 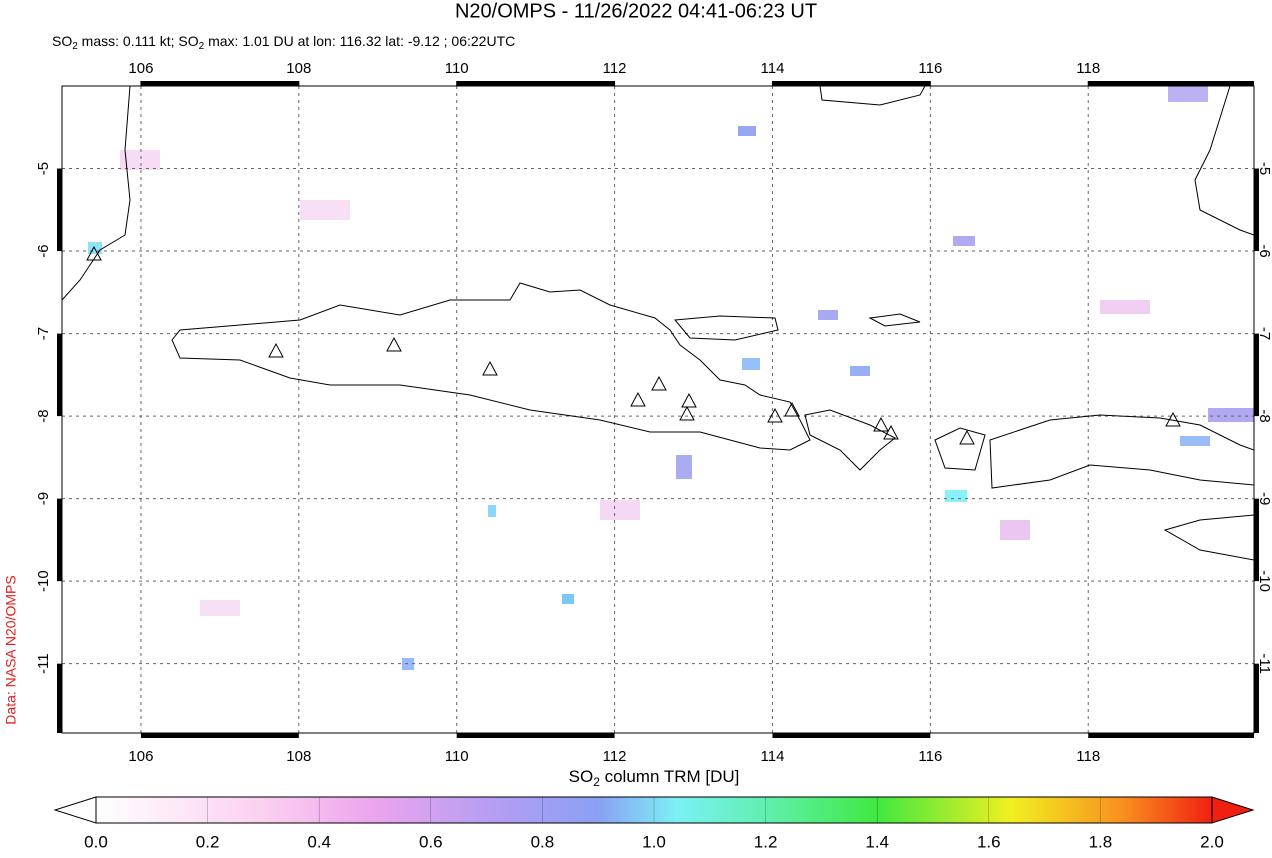 I want to click on colorbar-tick-label: 1.8, so click(x=1101, y=841).